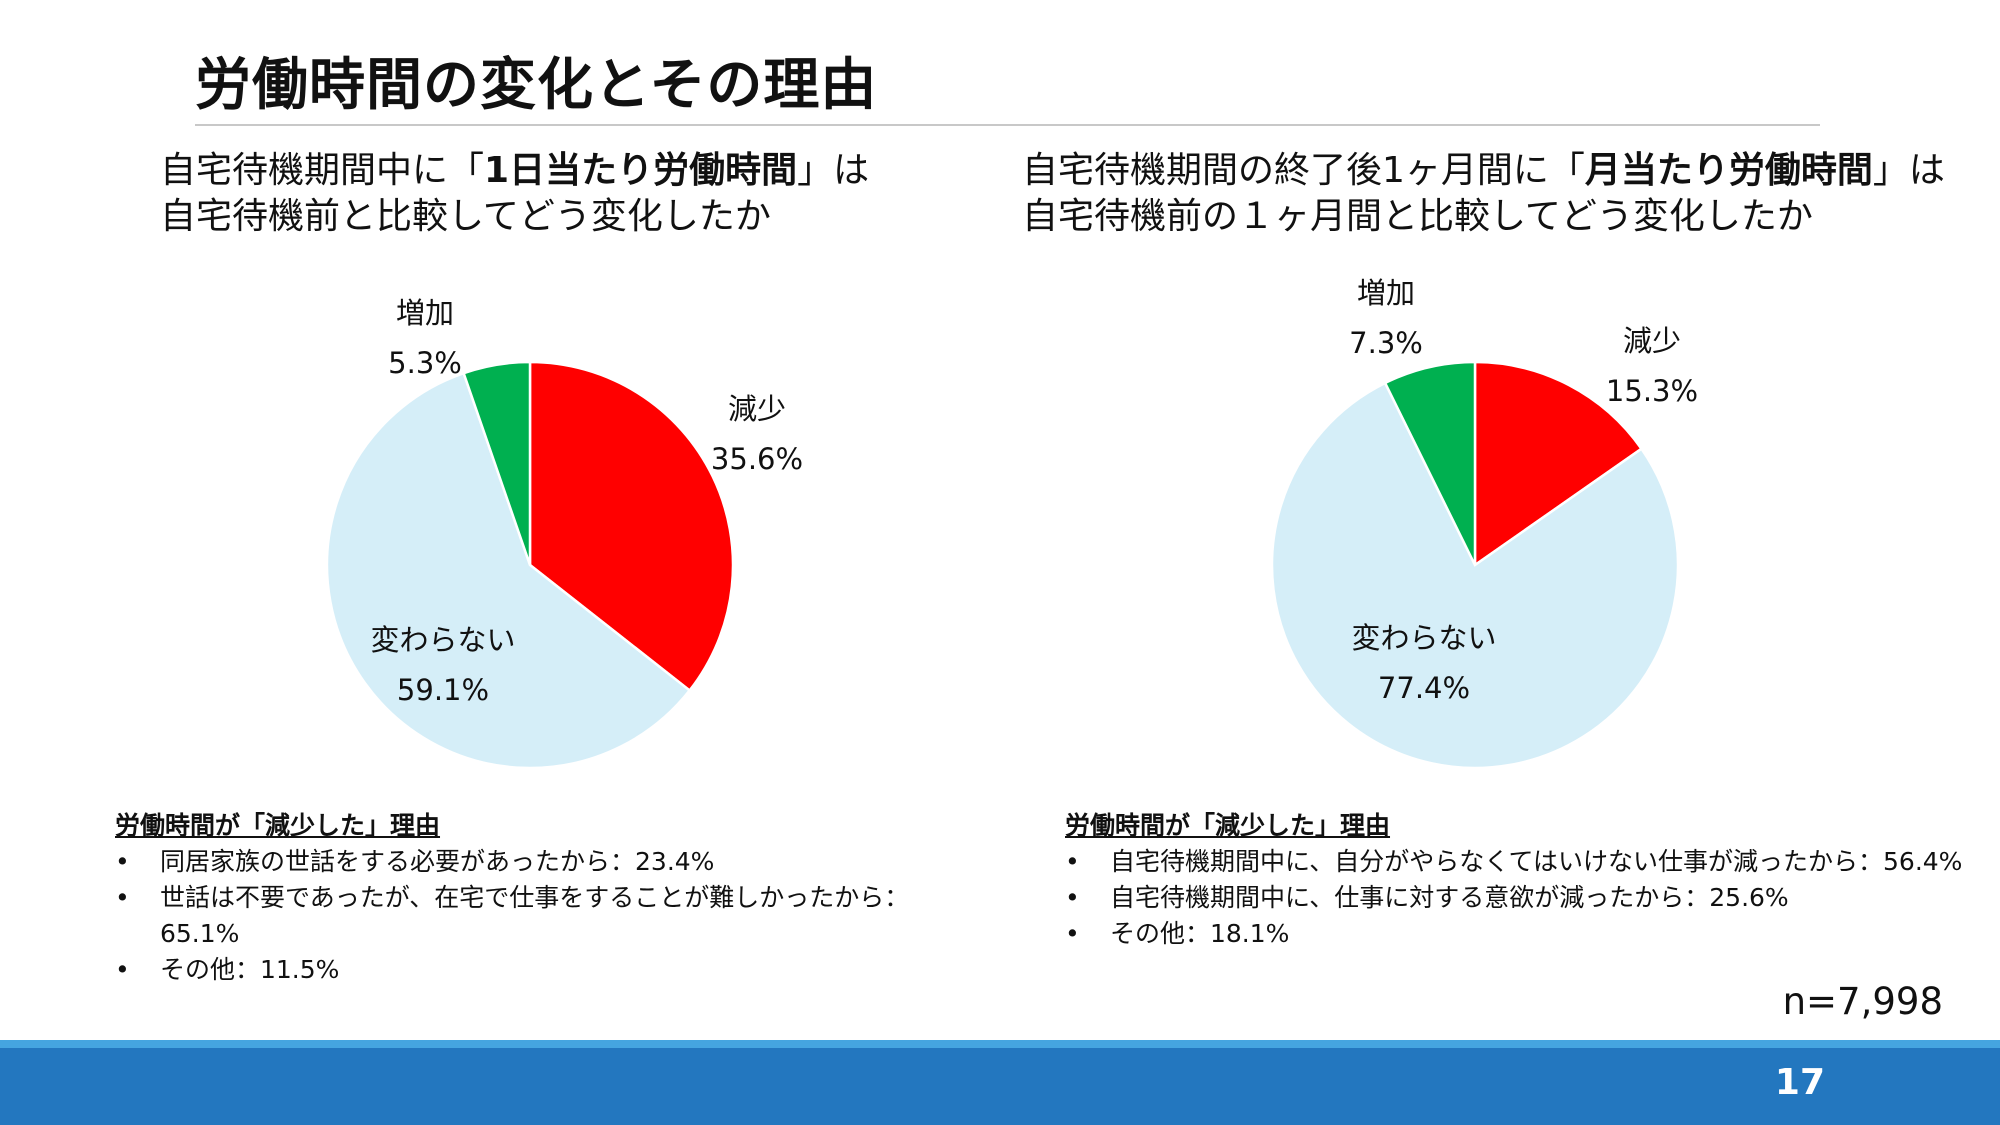 Image resolution: width=2000 pixels, height=1125 pixels. Describe the element at coordinates (1908, 170) in the screenshot. I see `right-question-post: 」は` at that location.